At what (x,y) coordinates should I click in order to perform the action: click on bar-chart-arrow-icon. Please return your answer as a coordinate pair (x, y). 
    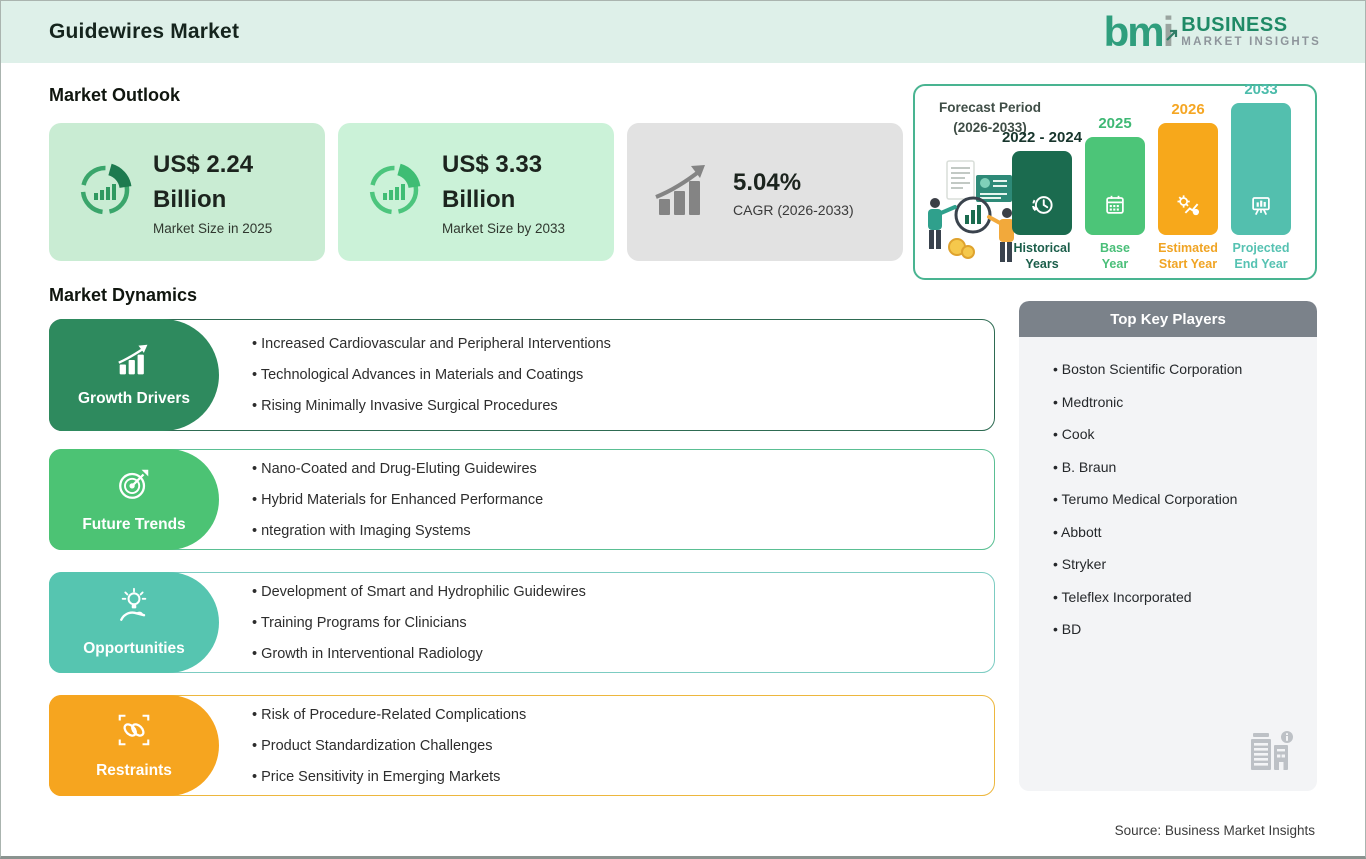
    Looking at the image, I should click on (134, 362).